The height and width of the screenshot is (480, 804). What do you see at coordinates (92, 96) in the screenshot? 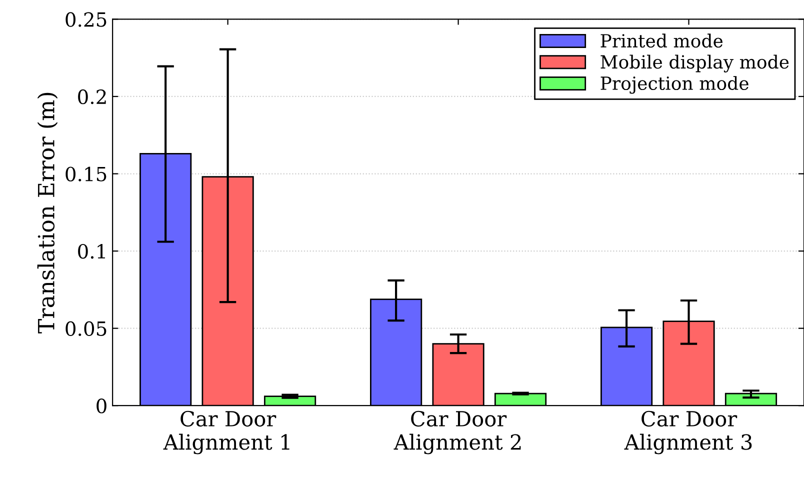
I see `y-tick-label: 0.2` at bounding box center [92, 96].